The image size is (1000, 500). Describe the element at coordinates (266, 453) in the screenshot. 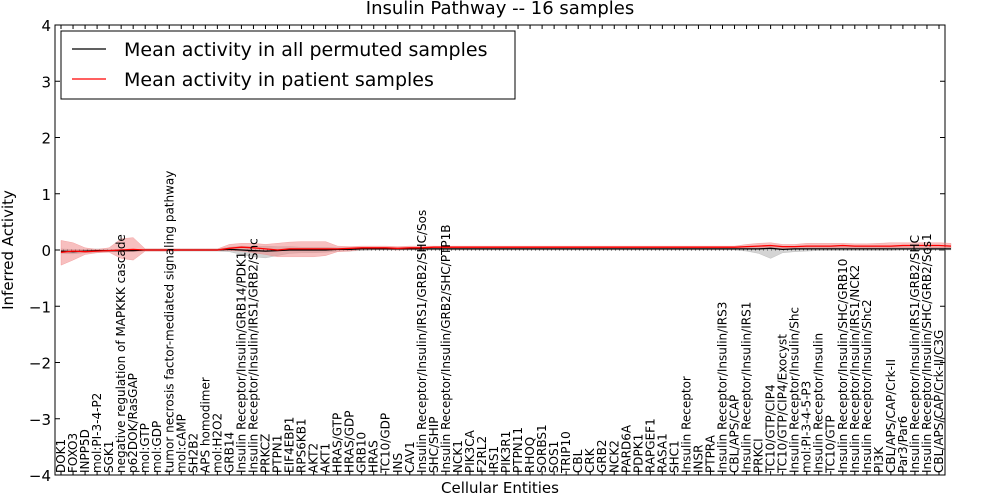

I see `x-tick-label: PRKCZ` at that location.